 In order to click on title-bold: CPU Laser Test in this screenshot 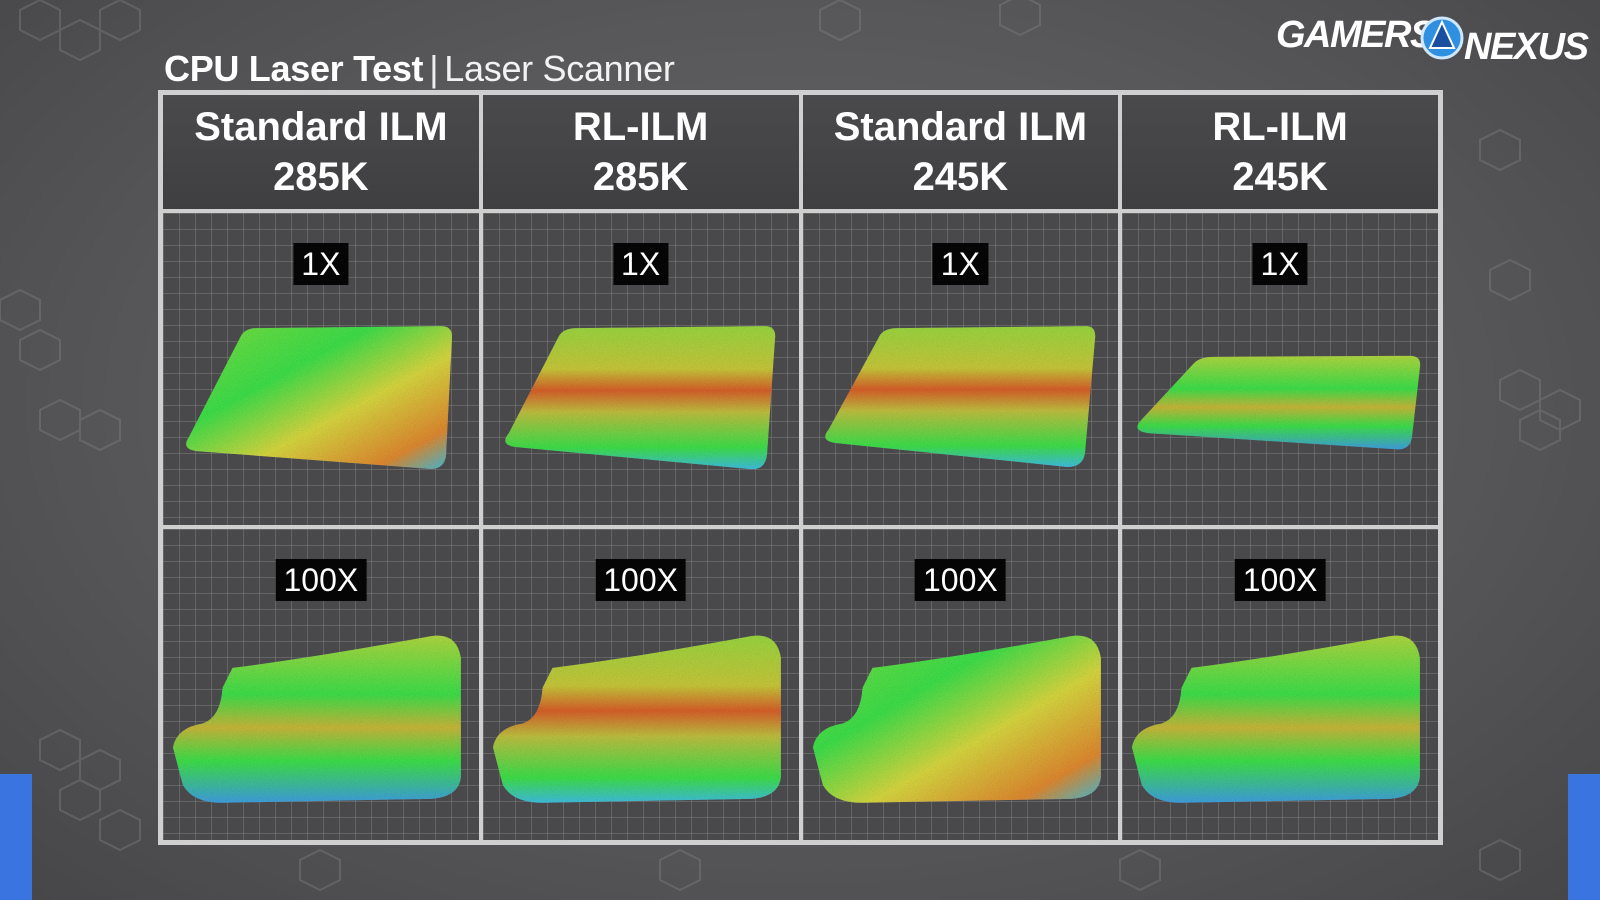, I will do `click(294, 68)`.